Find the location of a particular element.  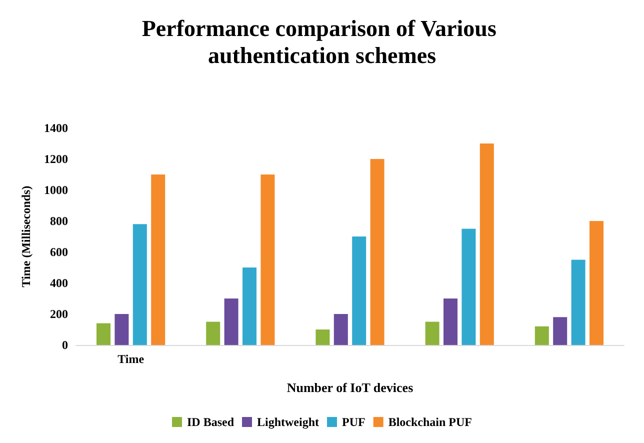

y-tick-label: 1000 is located at coordinates (56, 190).